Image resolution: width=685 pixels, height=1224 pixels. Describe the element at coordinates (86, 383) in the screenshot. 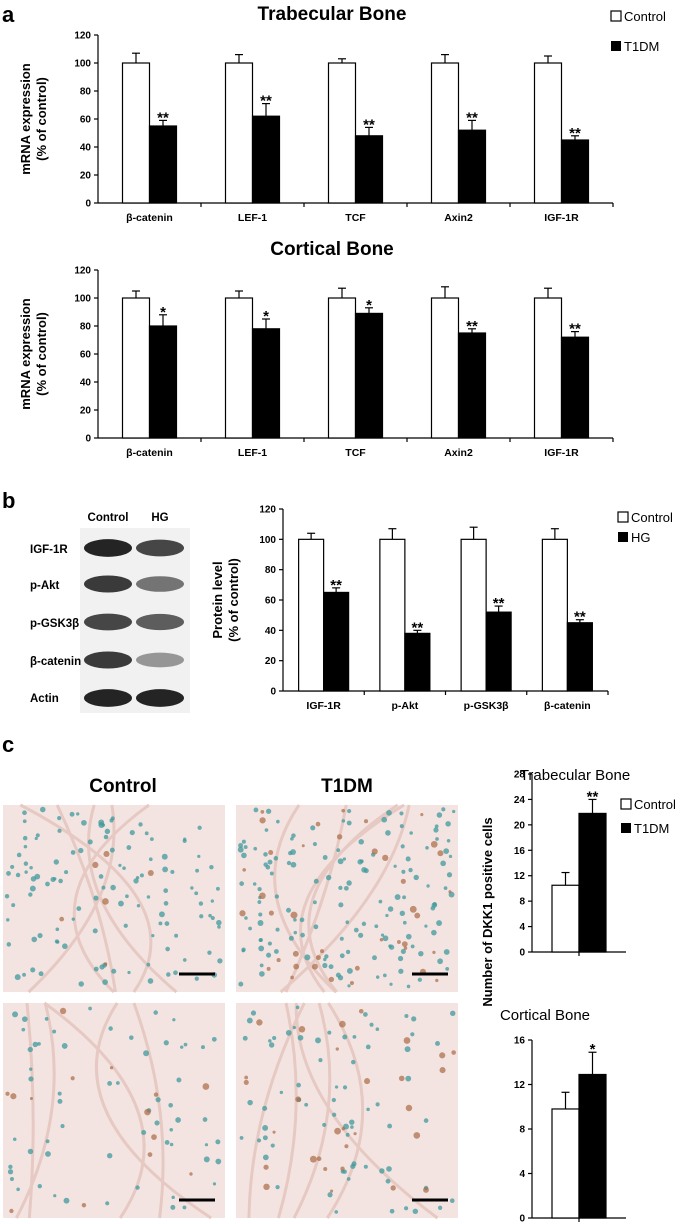

I see `y-tick-label: 40` at that location.